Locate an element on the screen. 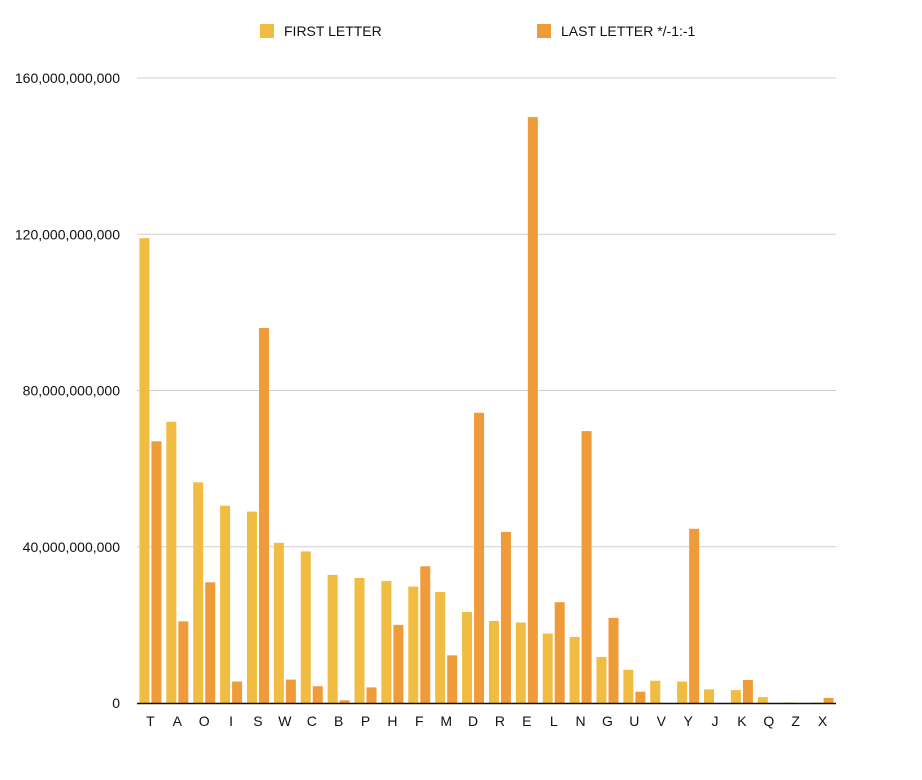 Image resolution: width=922 pixels, height=780 pixels. x-tick-label: R is located at coordinates (500, 721).